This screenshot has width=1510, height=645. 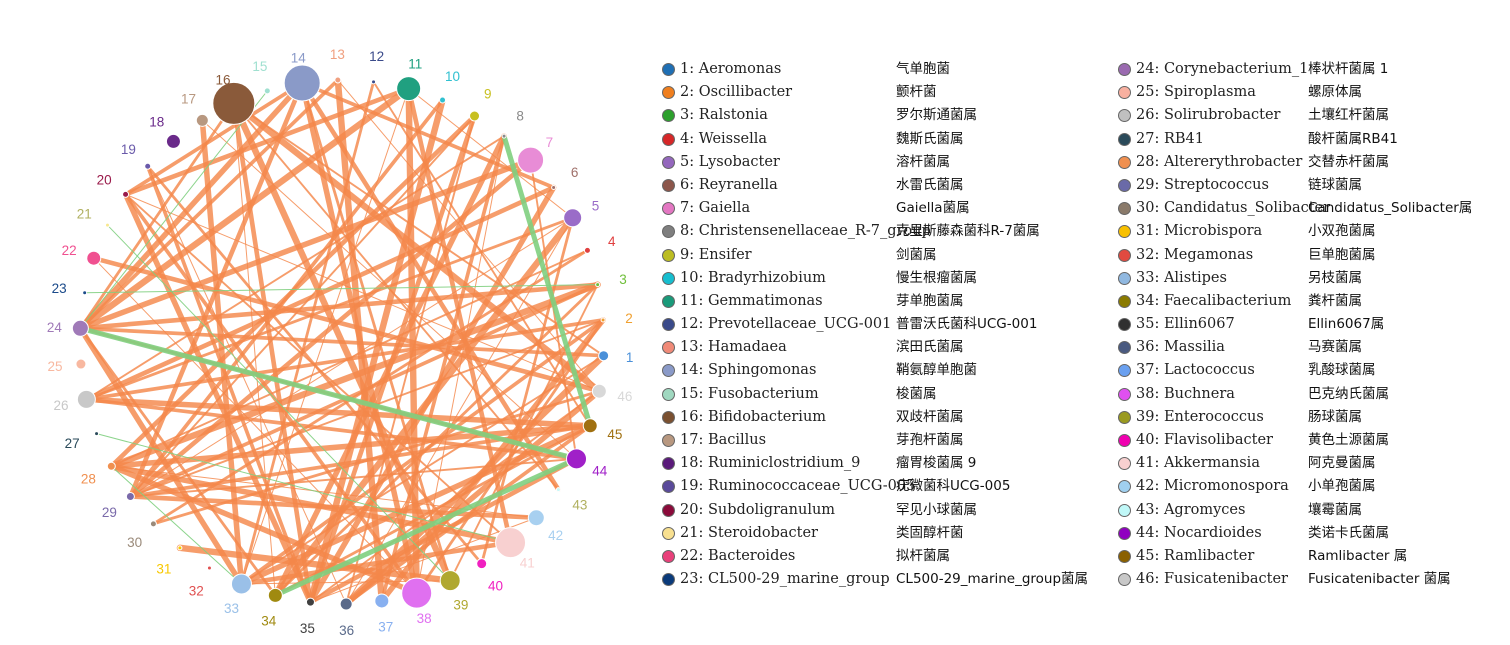 What do you see at coordinates (715, 208) in the screenshot?
I see `legend-name-7: 7: Gaiella` at bounding box center [715, 208].